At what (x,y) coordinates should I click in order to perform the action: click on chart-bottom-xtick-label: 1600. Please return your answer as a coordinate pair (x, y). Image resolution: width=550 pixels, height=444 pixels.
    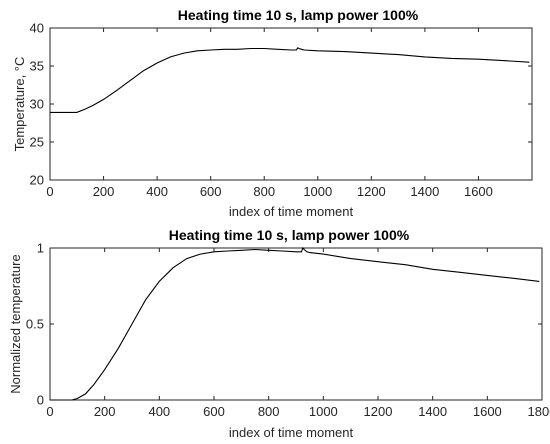
    Looking at the image, I should click on (487, 411).